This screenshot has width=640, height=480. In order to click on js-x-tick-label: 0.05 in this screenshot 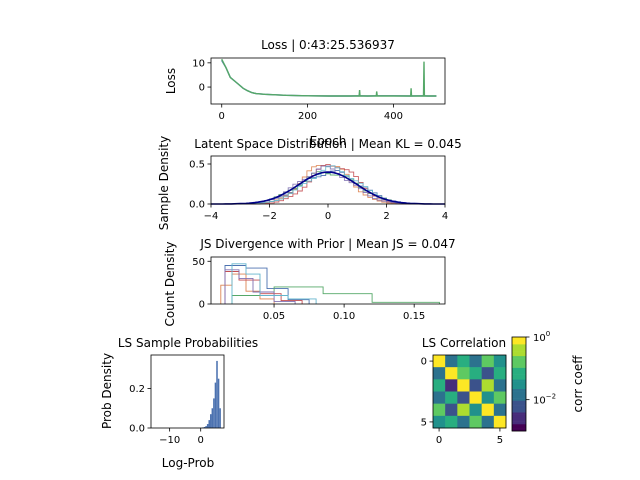, I will do `click(274, 316)`.